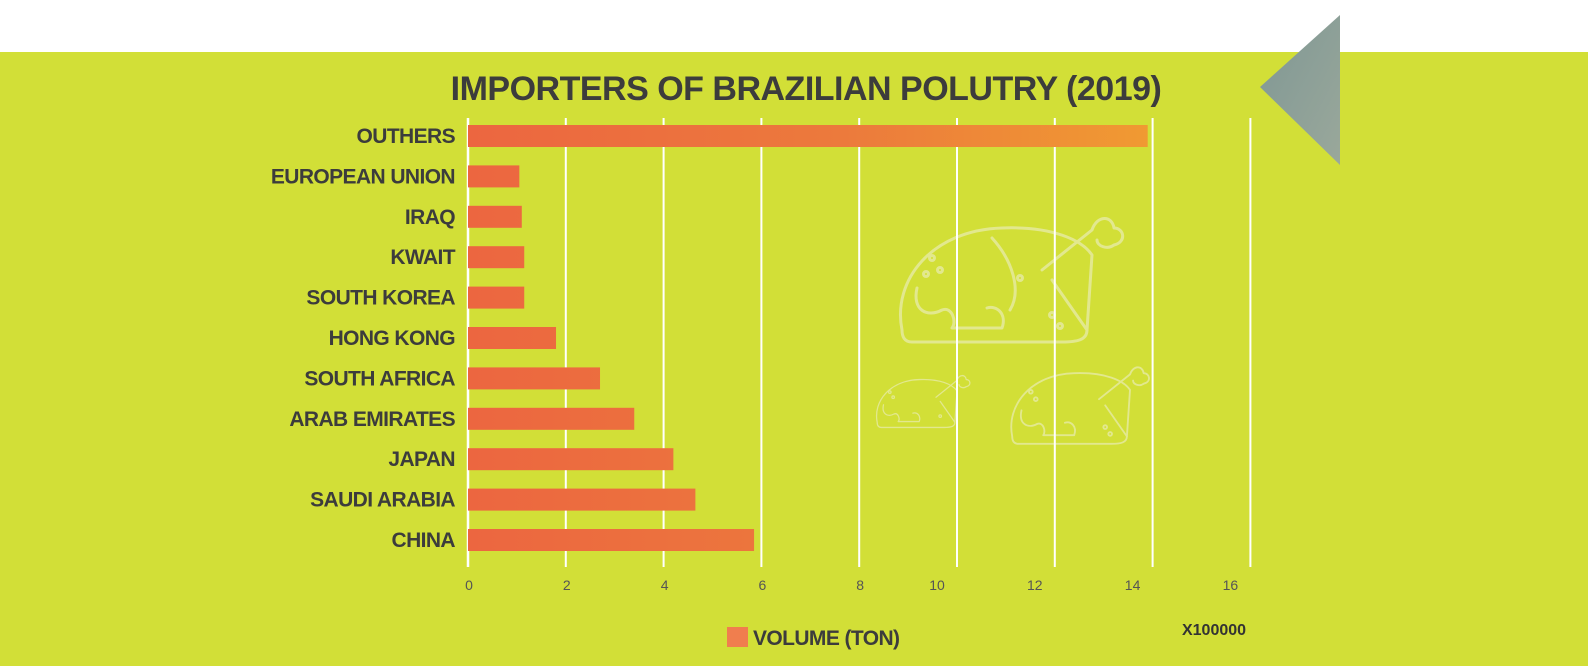 This screenshot has width=1588, height=666. Describe the element at coordinates (430, 217) in the screenshot. I see `category-label: IRAQ` at that location.